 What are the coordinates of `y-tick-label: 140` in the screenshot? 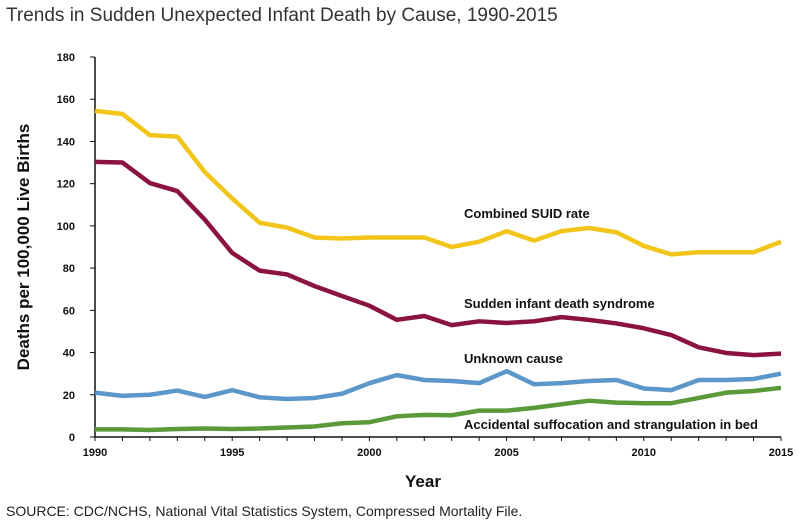 It's located at (66, 142).